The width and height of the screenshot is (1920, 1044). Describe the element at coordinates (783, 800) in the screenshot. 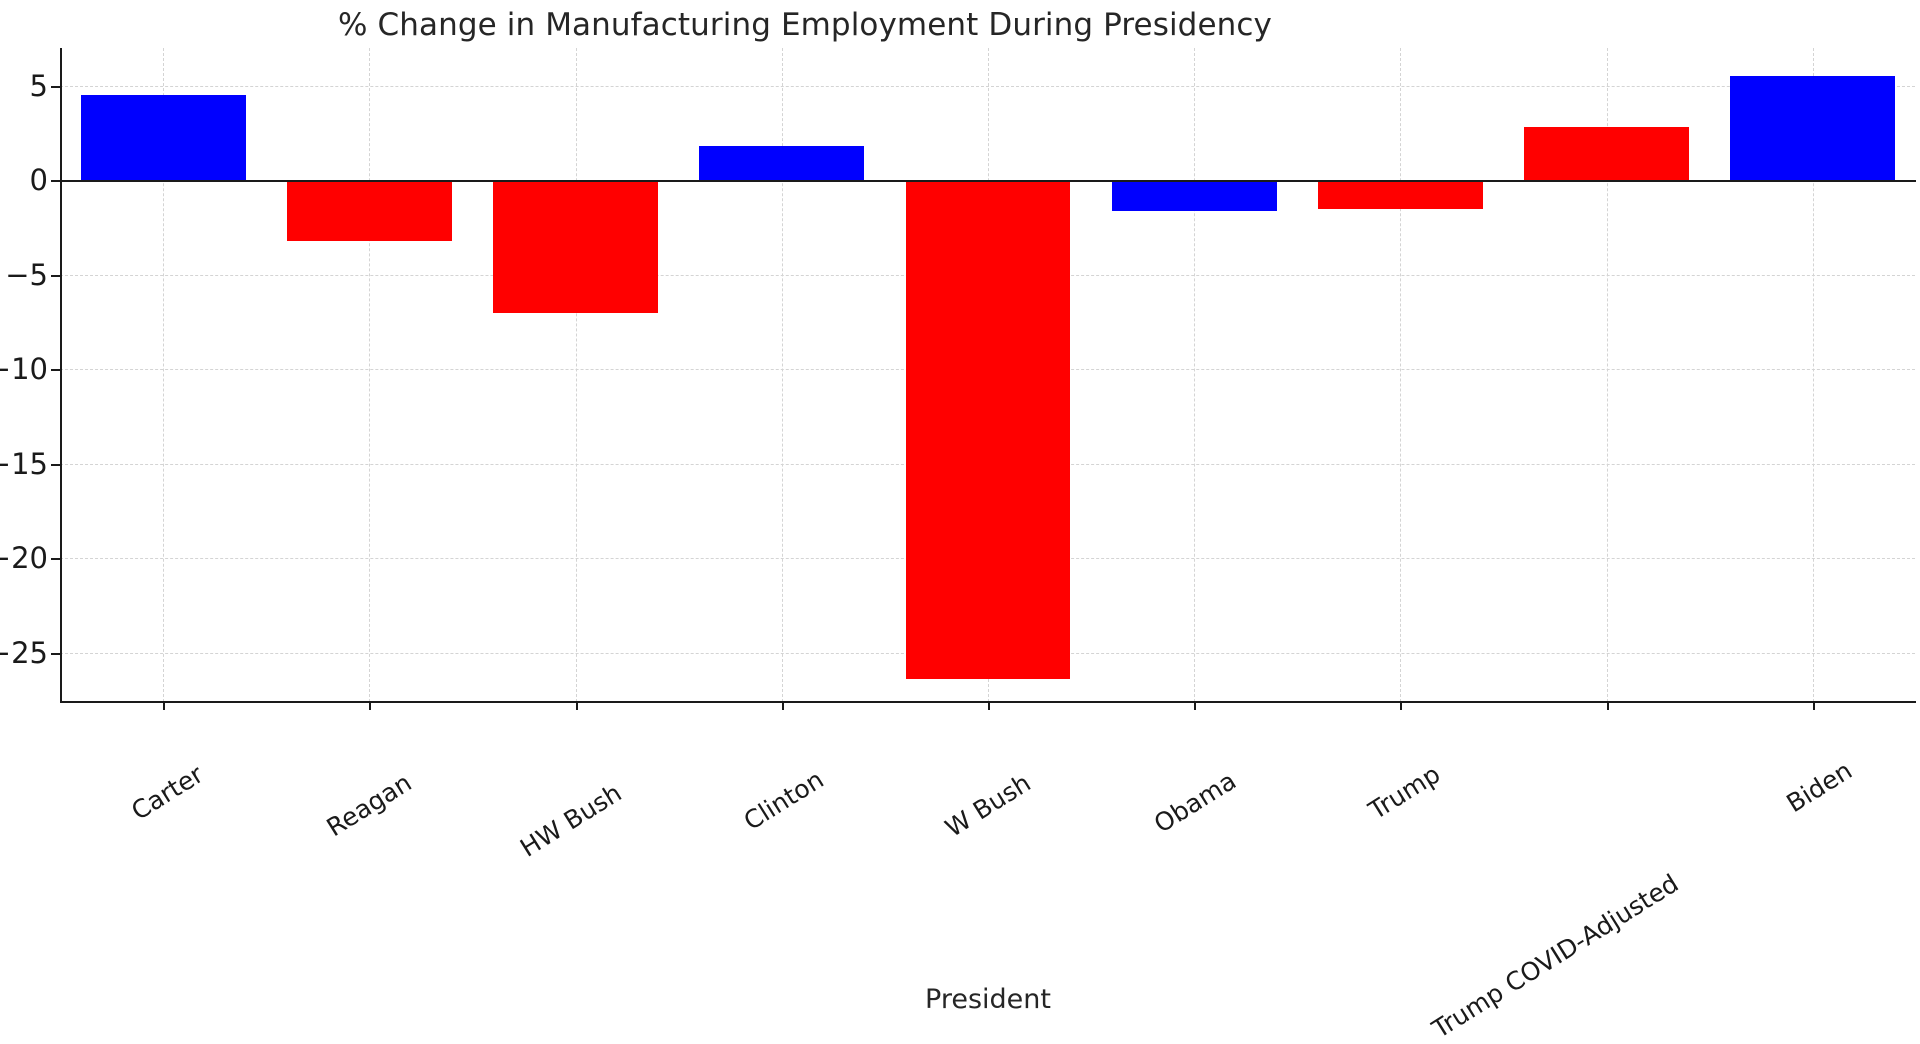

I see `x-tick-label-text-3: Clinton` at that location.